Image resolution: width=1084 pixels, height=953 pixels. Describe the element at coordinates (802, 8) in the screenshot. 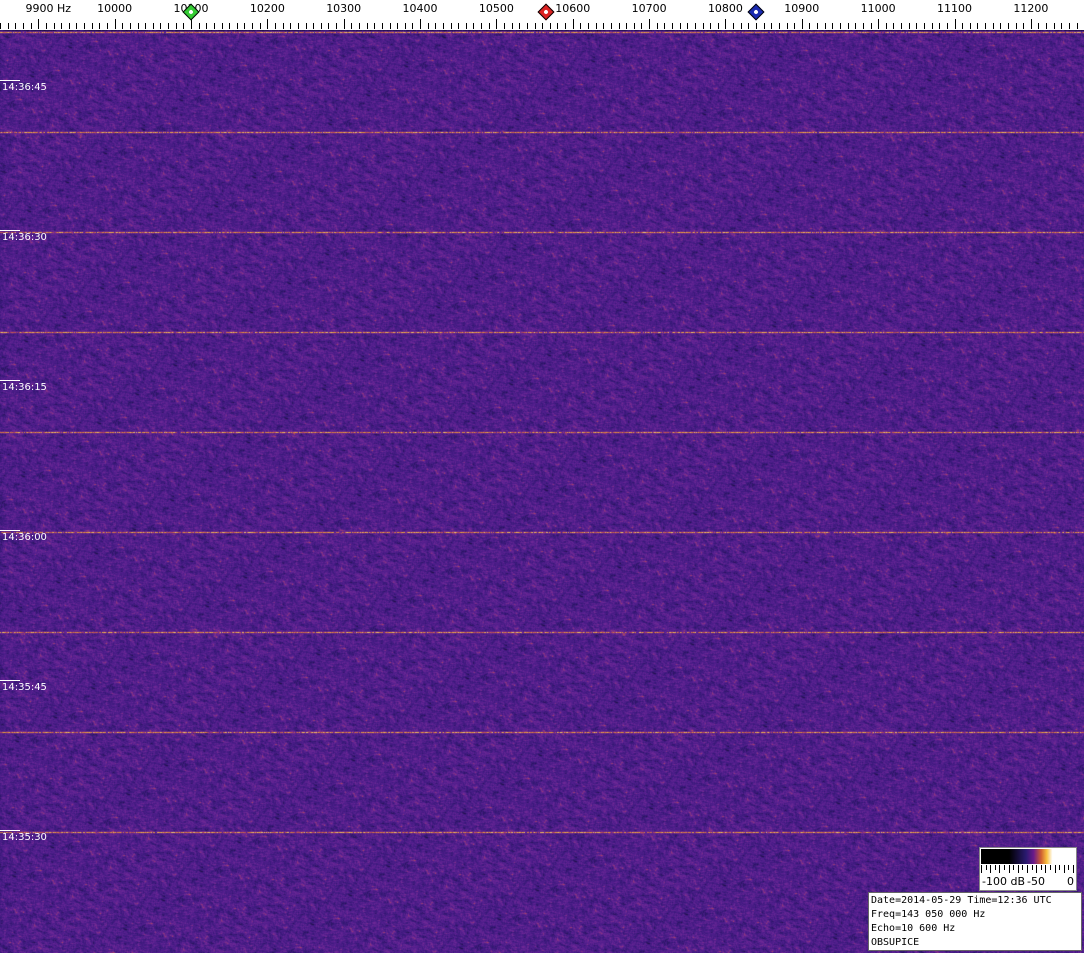

I see `frequency-tick-label: 10900` at that location.